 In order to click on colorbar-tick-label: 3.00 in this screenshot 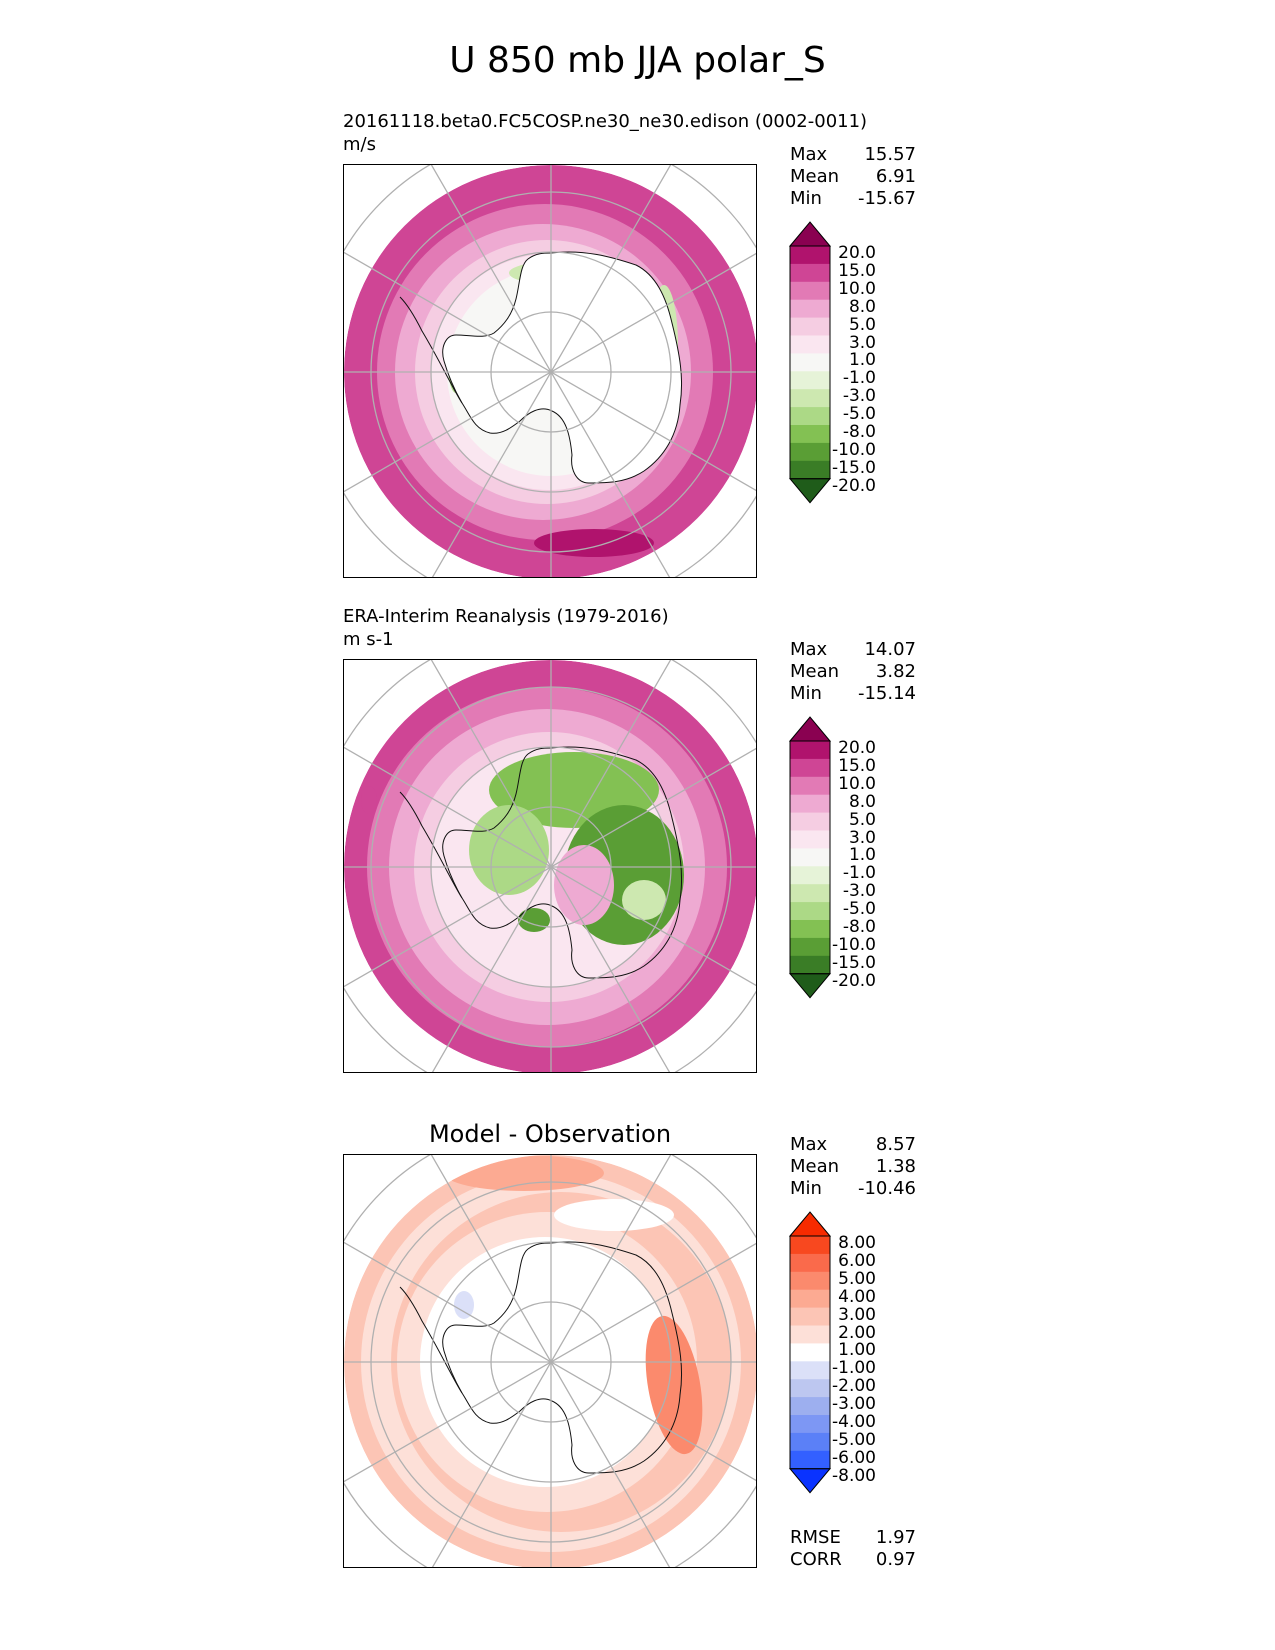, I will do `click(857, 1314)`.